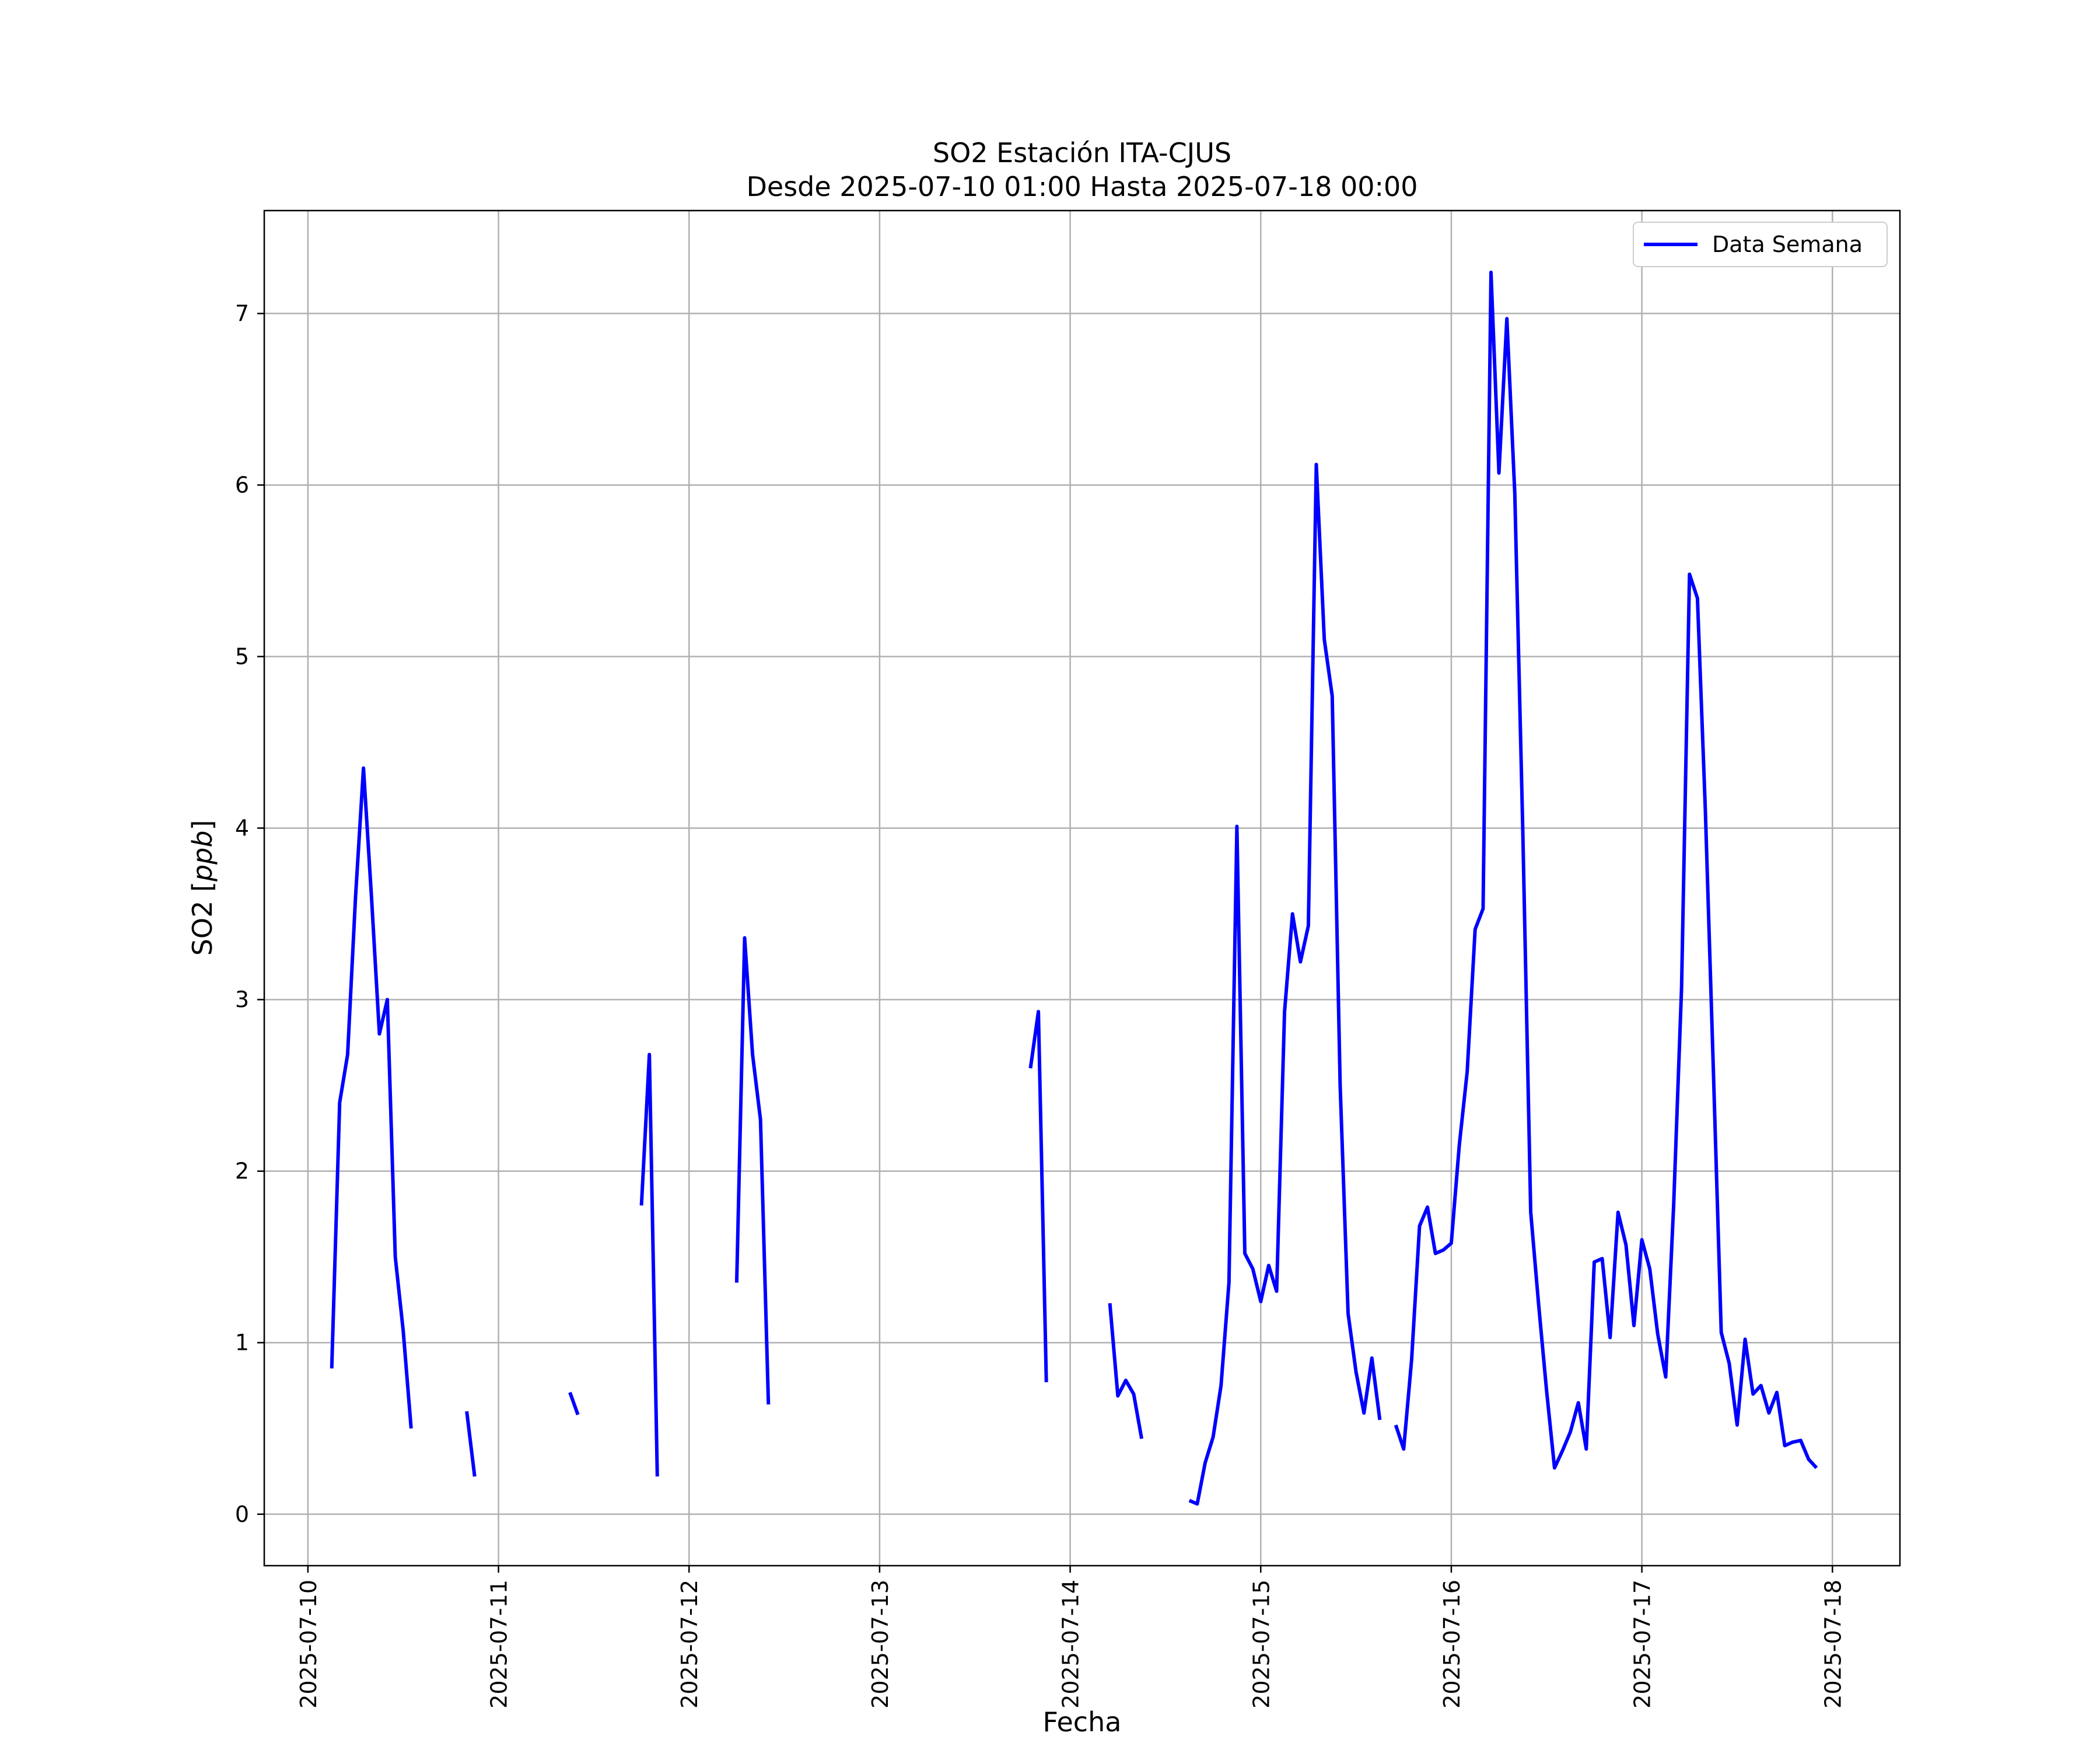 The height and width of the screenshot is (1750, 2100). Describe the element at coordinates (202, 918) in the screenshot. I see `y-axis-label-text: SO2 [` at that location.